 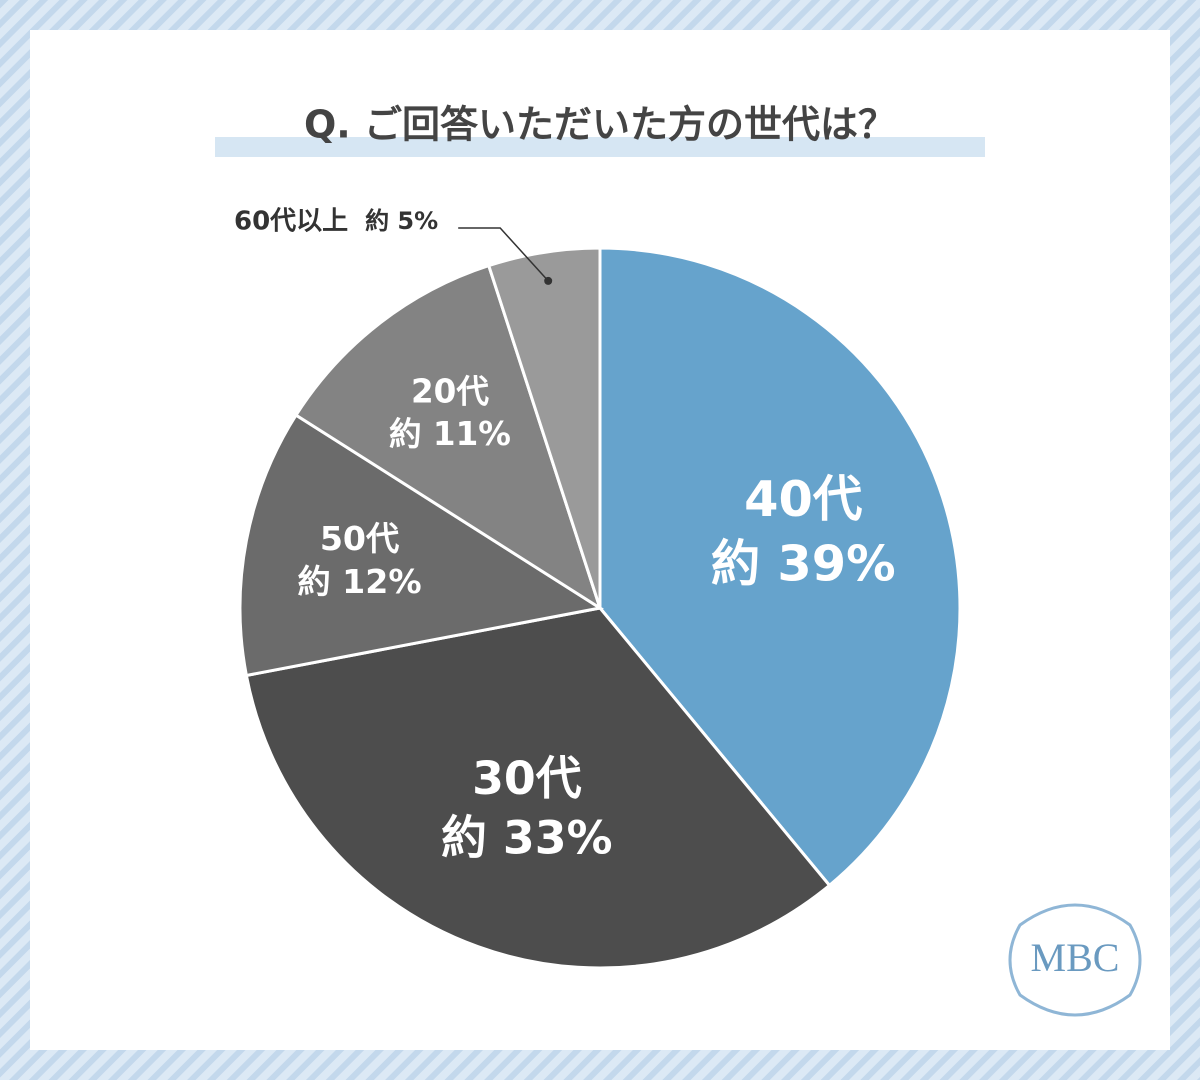 What do you see at coordinates (401, 221) in the screenshot?
I see `value-label: 約 5%` at bounding box center [401, 221].